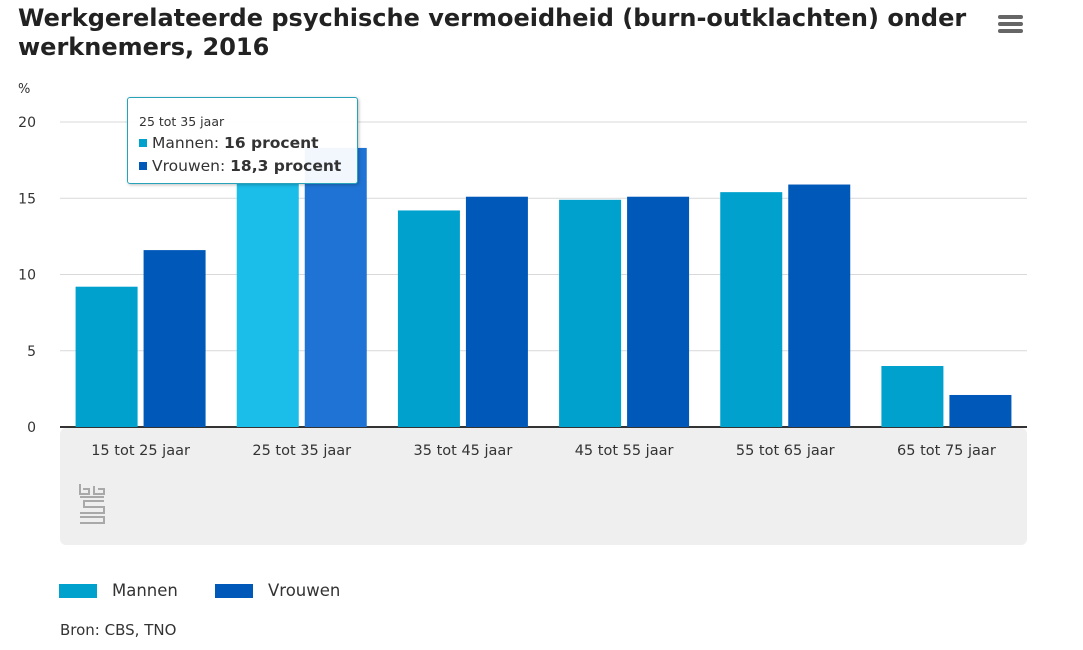  What do you see at coordinates (463, 451) in the screenshot?
I see `x-tick-label: 35 tot 45 jaar` at bounding box center [463, 451].